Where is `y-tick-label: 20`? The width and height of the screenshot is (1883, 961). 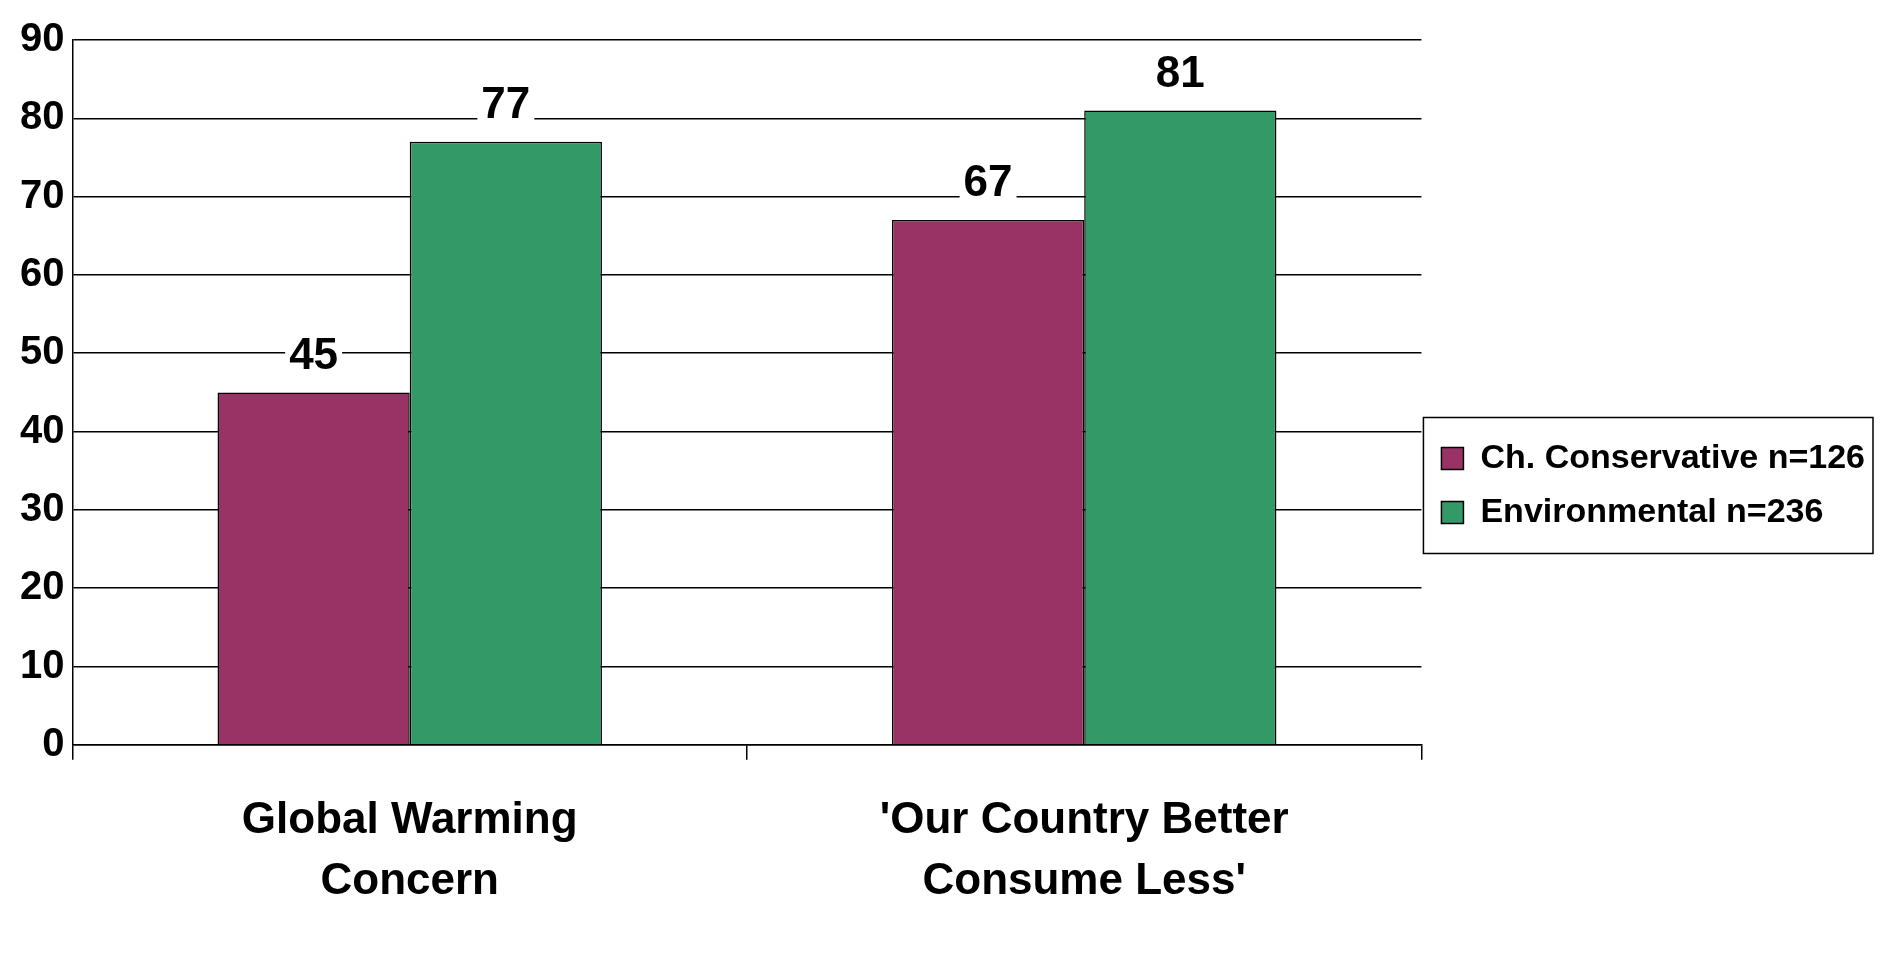 y-tick-label: 20 is located at coordinates (42, 585).